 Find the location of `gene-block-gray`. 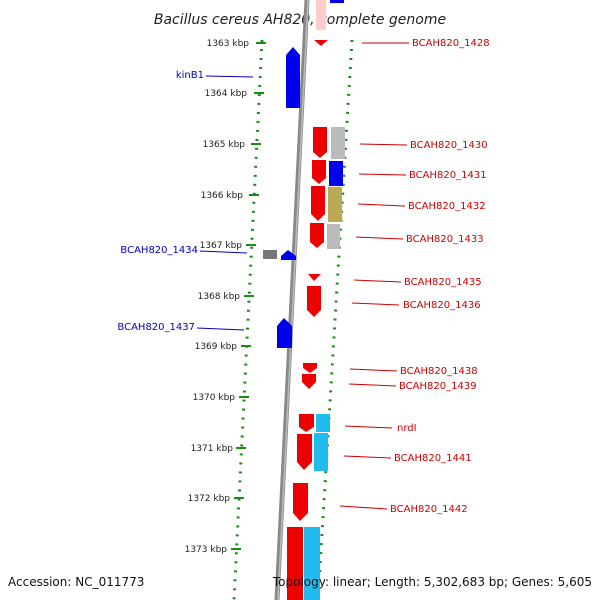

gene-block-gray is located at coordinates (270, 254).